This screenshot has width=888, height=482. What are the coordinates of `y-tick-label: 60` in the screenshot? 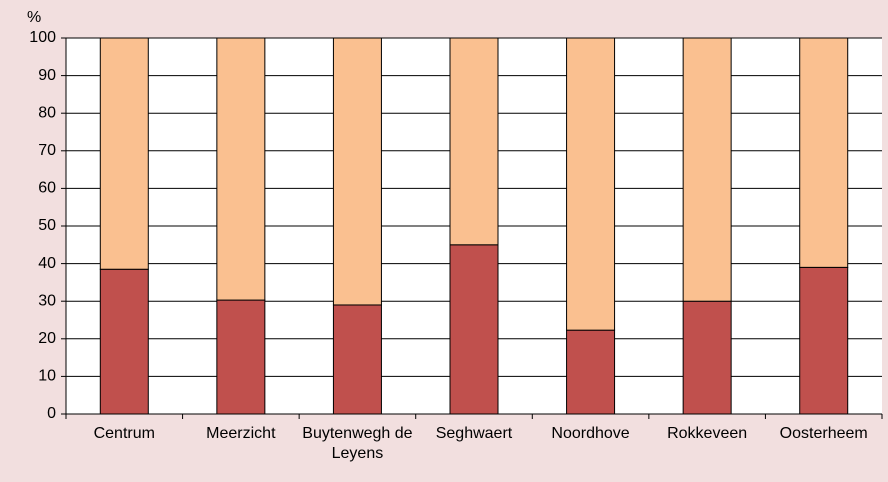 It's located at (47, 188).